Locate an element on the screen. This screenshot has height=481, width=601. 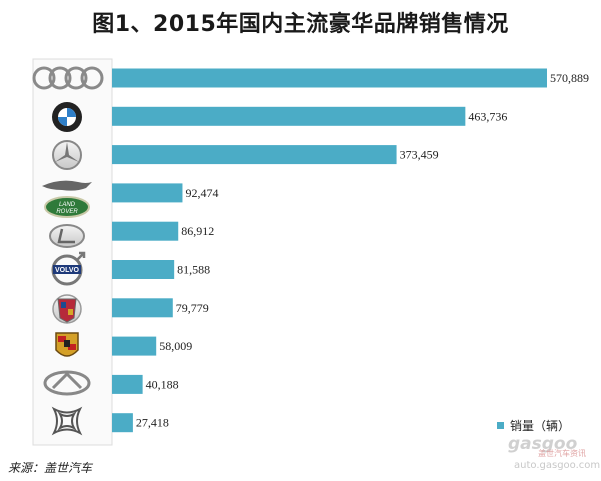
bar-value-label: 58,009 is located at coordinates (175, 346).